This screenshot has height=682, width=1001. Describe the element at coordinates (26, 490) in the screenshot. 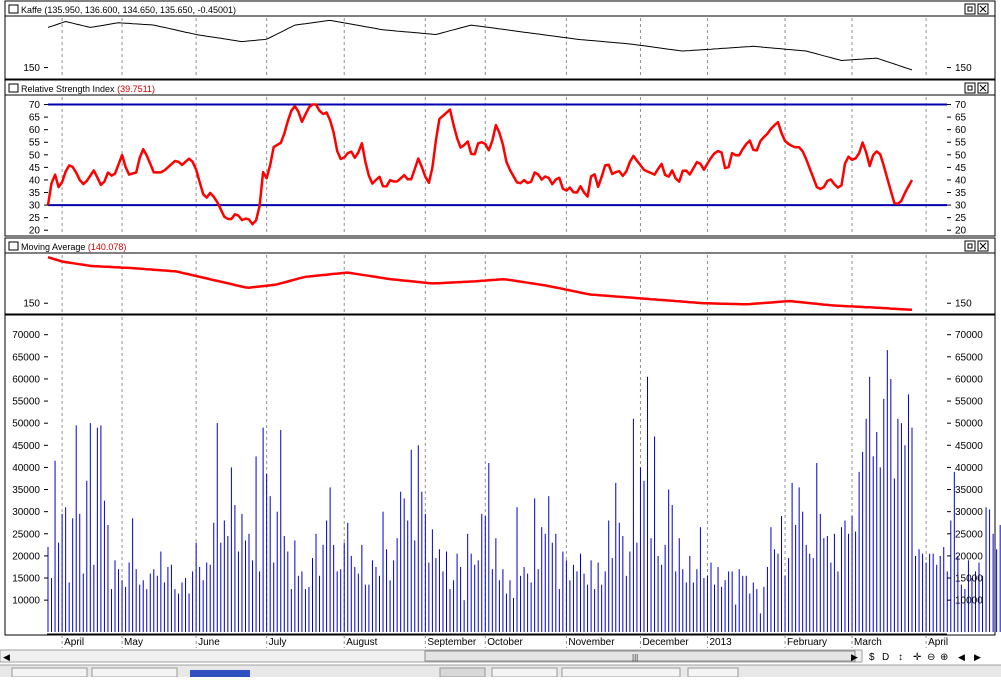

I see `volume-y-tick-label: 35000` at that location.